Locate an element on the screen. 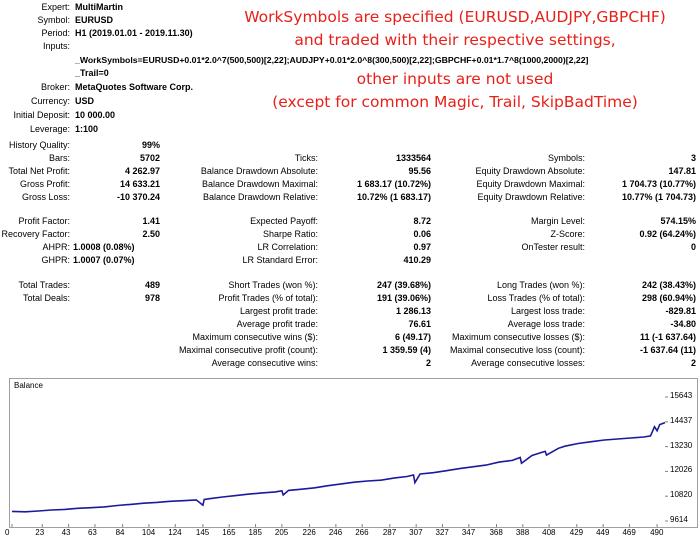  sharpe-value: 0.06 is located at coordinates (422, 234).